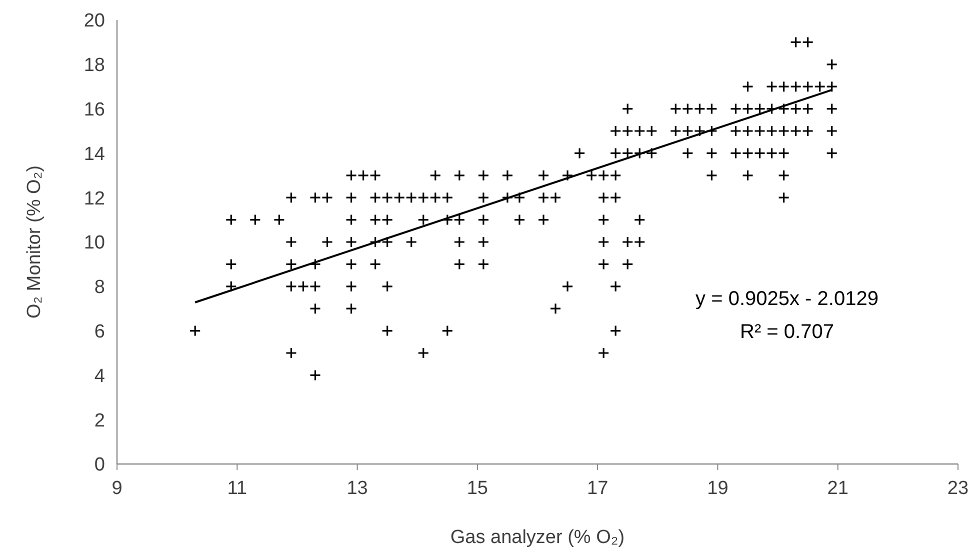 The image size is (968, 555). What do you see at coordinates (99, 287) in the screenshot?
I see `y-tick-label: 8` at bounding box center [99, 287].